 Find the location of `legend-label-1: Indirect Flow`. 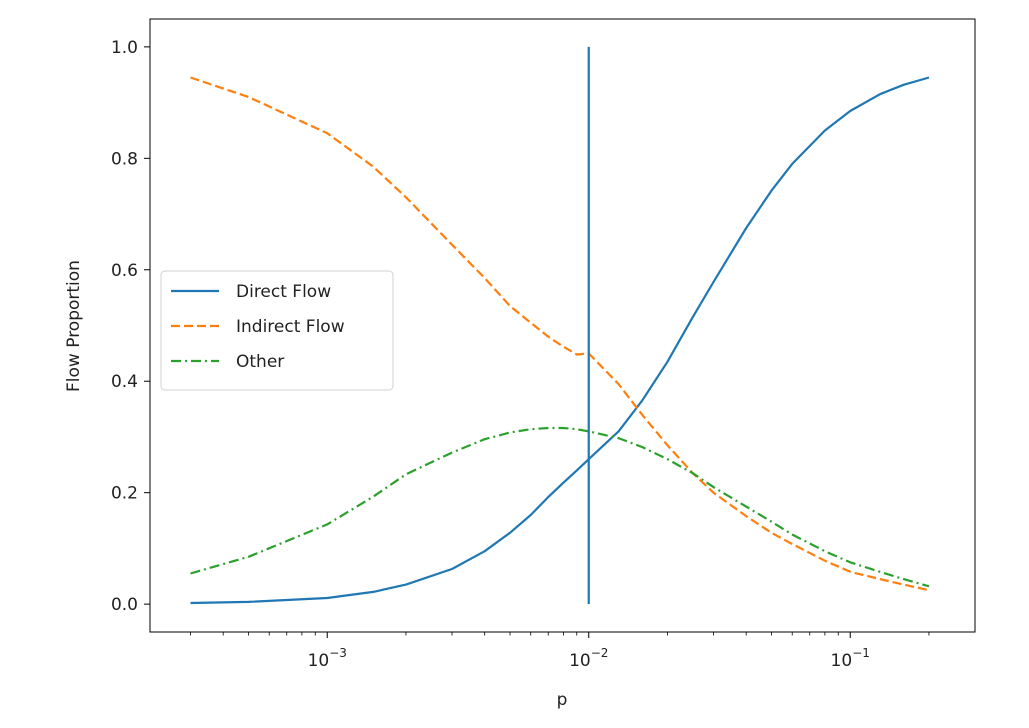

legend-label-1: Indirect Flow is located at coordinates (290, 327).